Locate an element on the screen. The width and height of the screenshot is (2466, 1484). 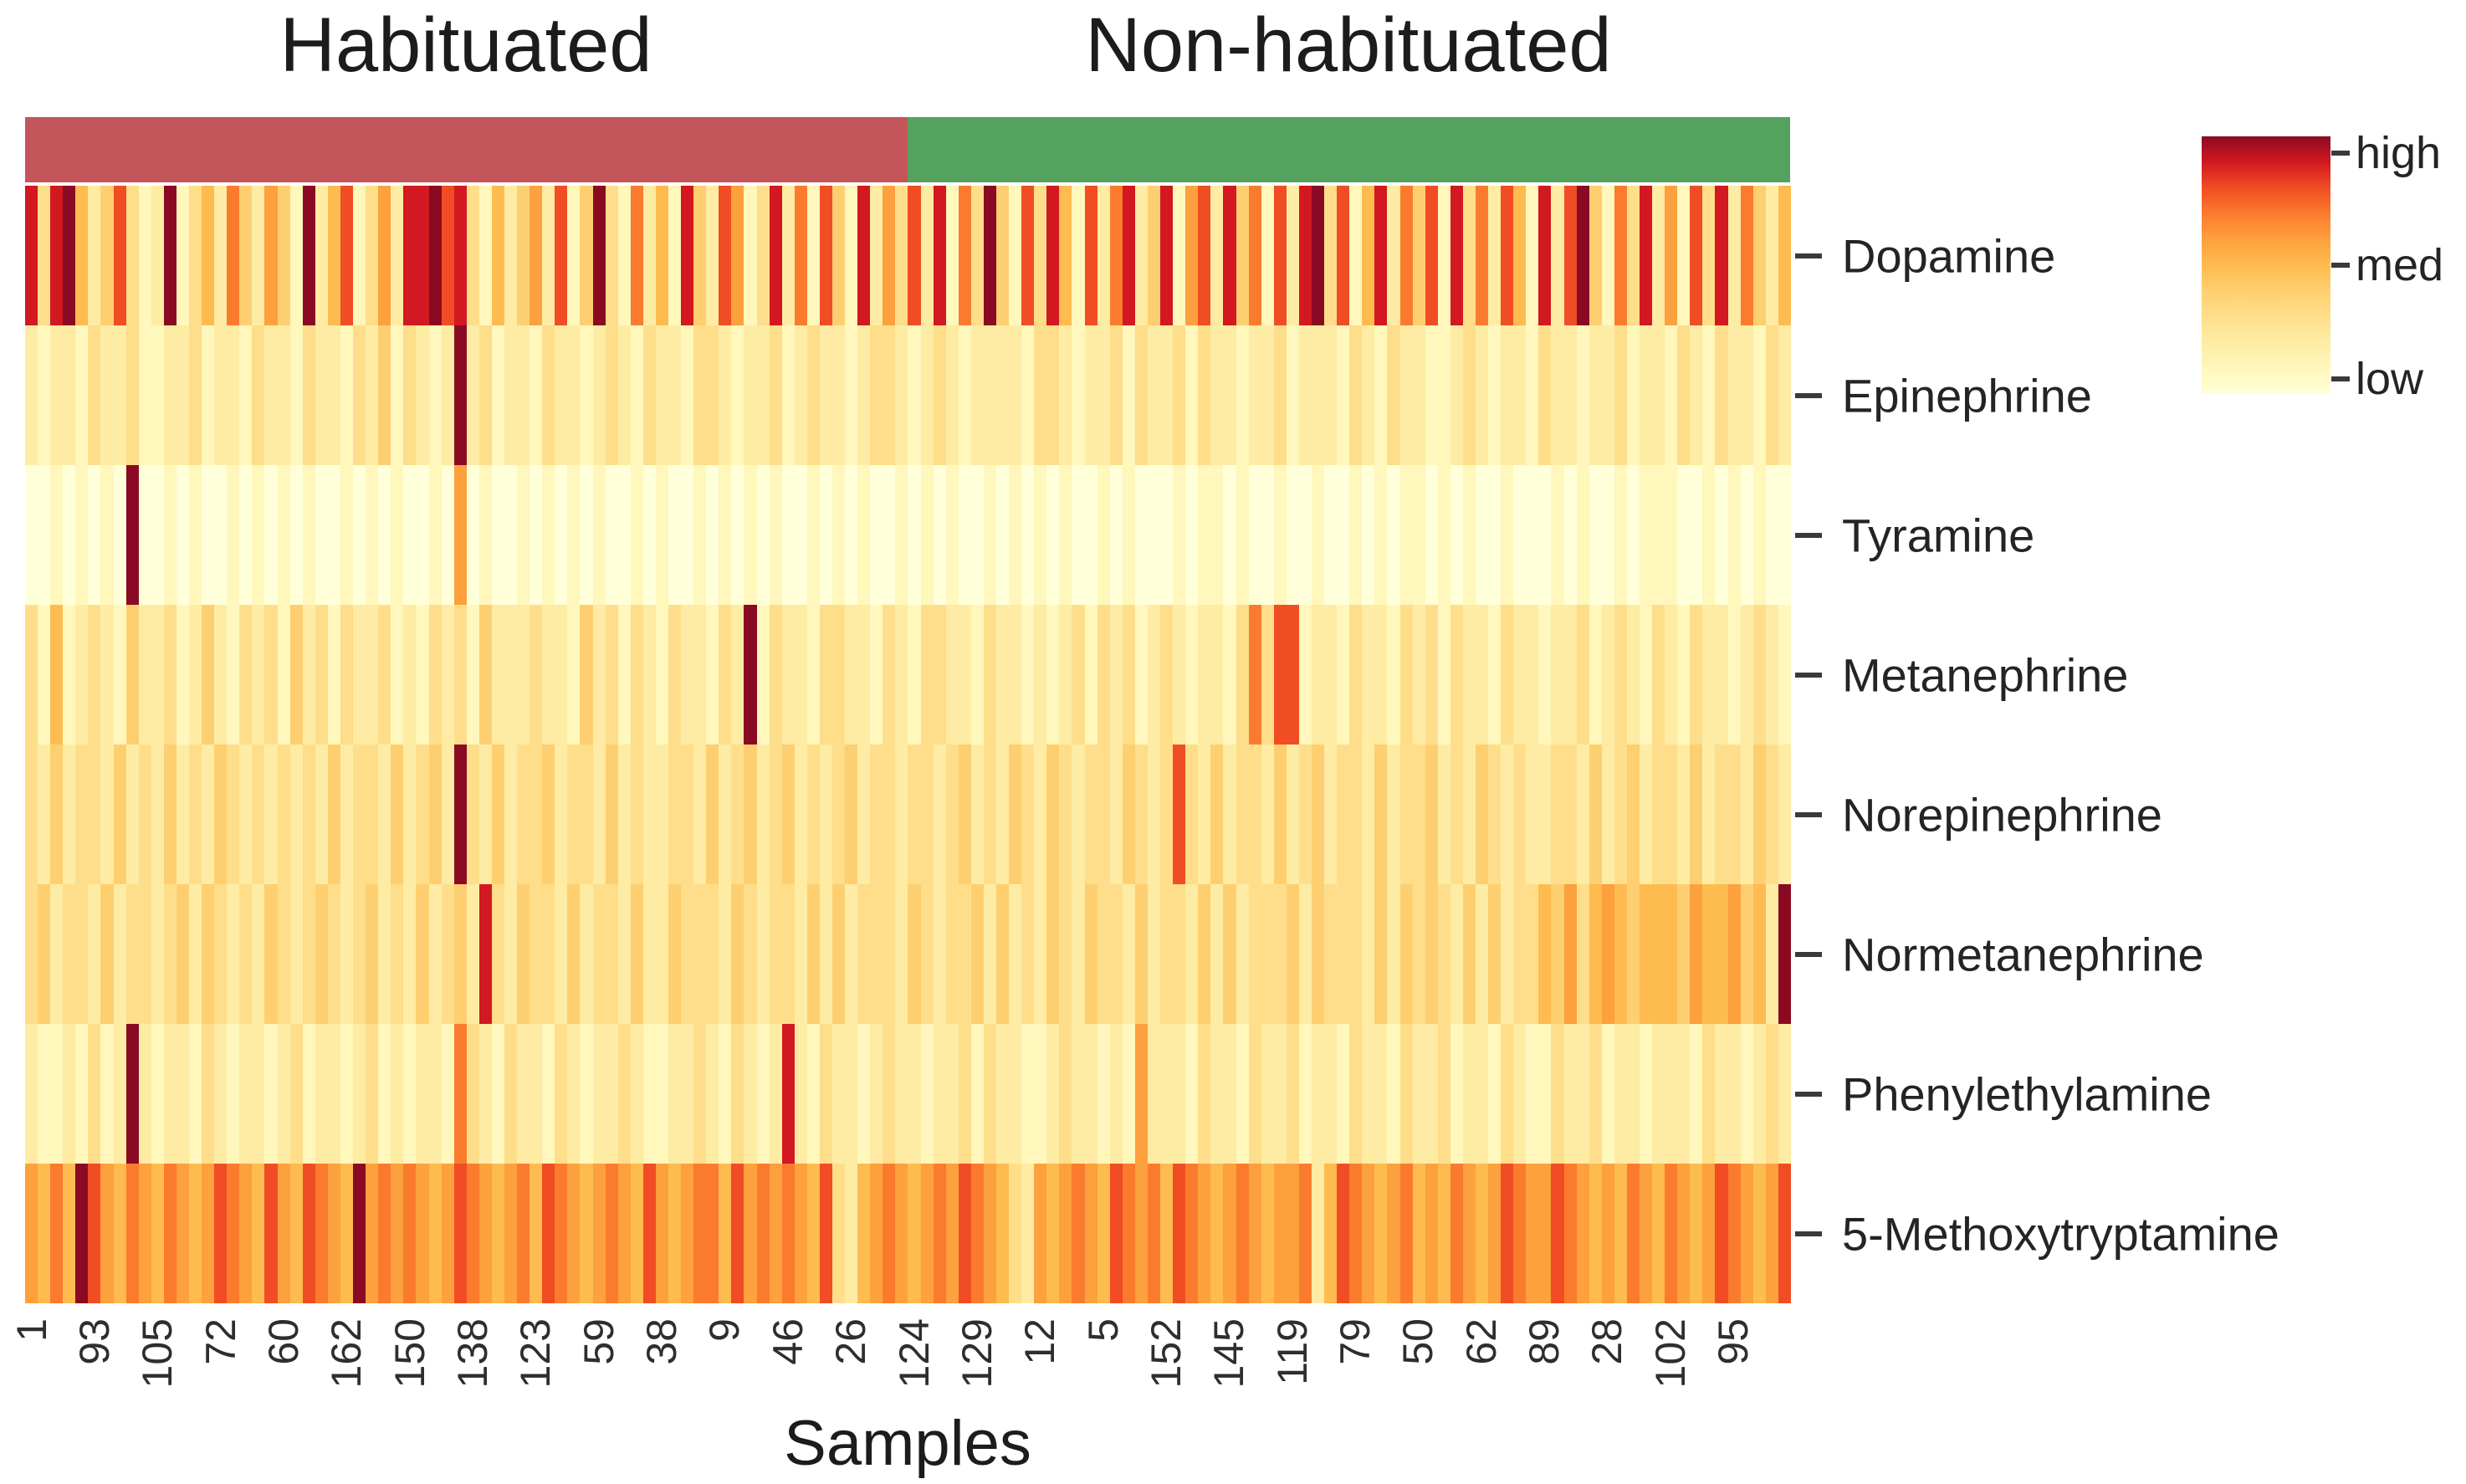
row-tick is located at coordinates (1809, 255).